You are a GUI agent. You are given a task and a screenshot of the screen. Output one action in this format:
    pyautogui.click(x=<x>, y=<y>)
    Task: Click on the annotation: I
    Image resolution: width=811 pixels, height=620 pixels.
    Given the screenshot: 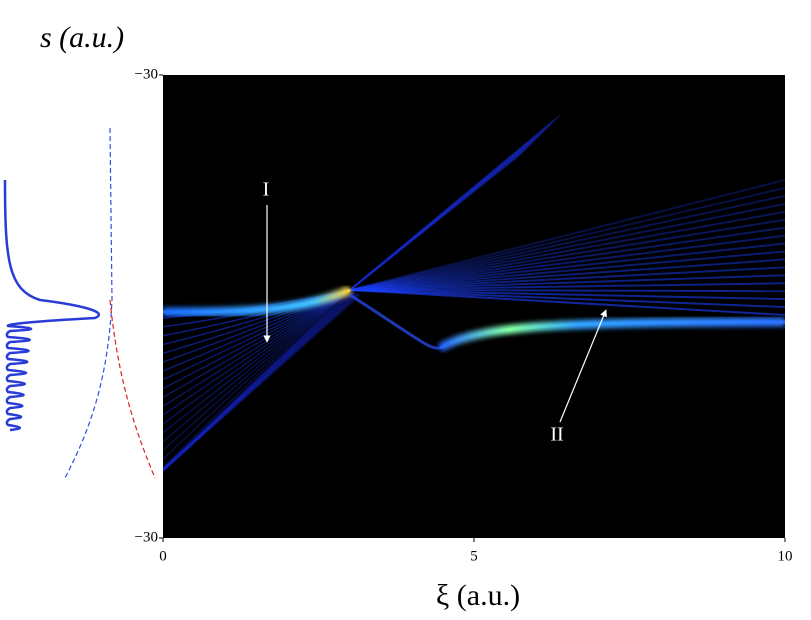 What is the action you would take?
    pyautogui.click(x=266, y=190)
    